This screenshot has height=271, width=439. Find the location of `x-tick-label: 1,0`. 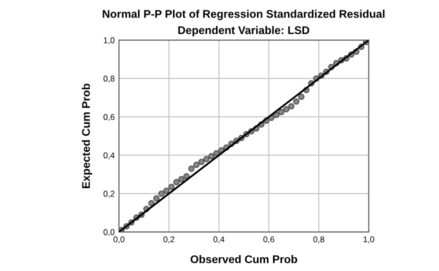

x-tick-label: 1,0 is located at coordinates (369, 240).